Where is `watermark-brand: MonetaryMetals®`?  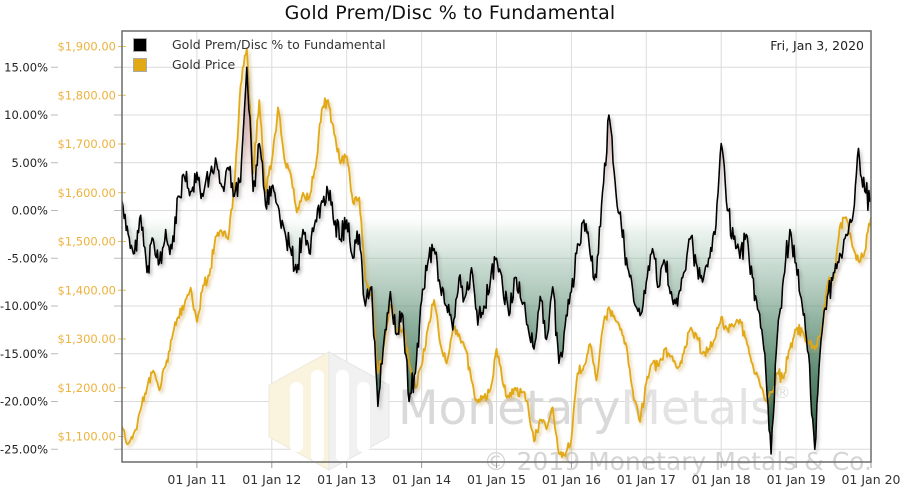
watermark-brand: MonetaryMetals® is located at coordinates (594, 408).